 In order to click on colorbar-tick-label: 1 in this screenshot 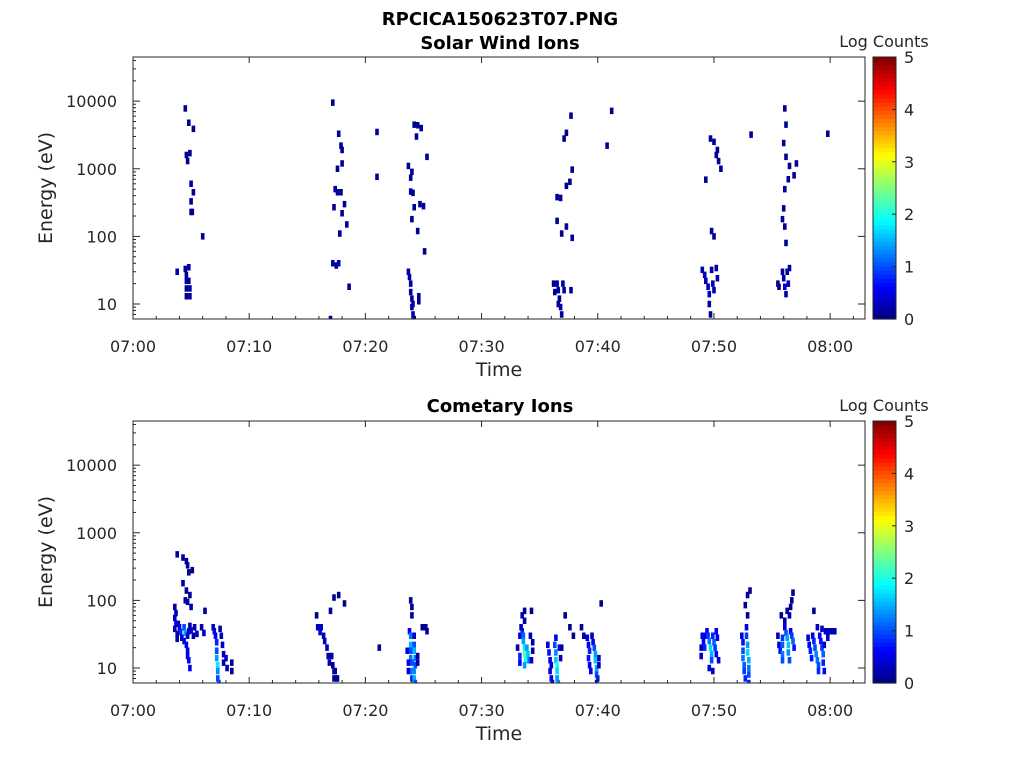, I will do `click(909, 267)`.